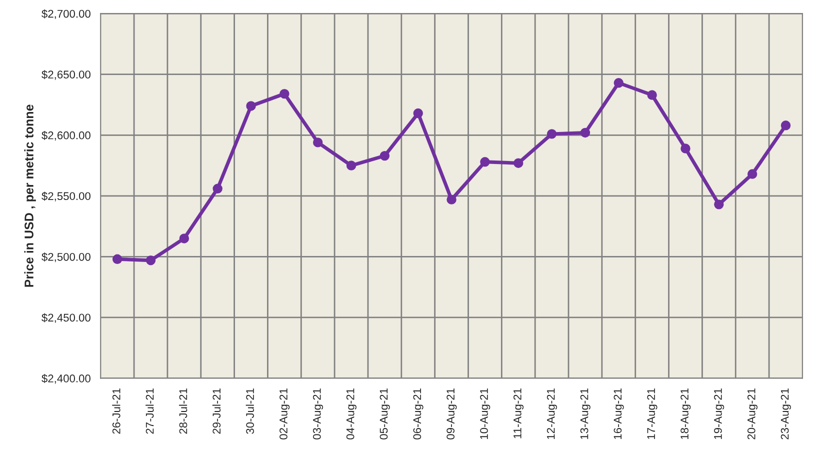 This screenshot has height=453, width=818. What do you see at coordinates (385, 414) in the screenshot?
I see `x-tick-label: 05-Aug-21` at bounding box center [385, 414].